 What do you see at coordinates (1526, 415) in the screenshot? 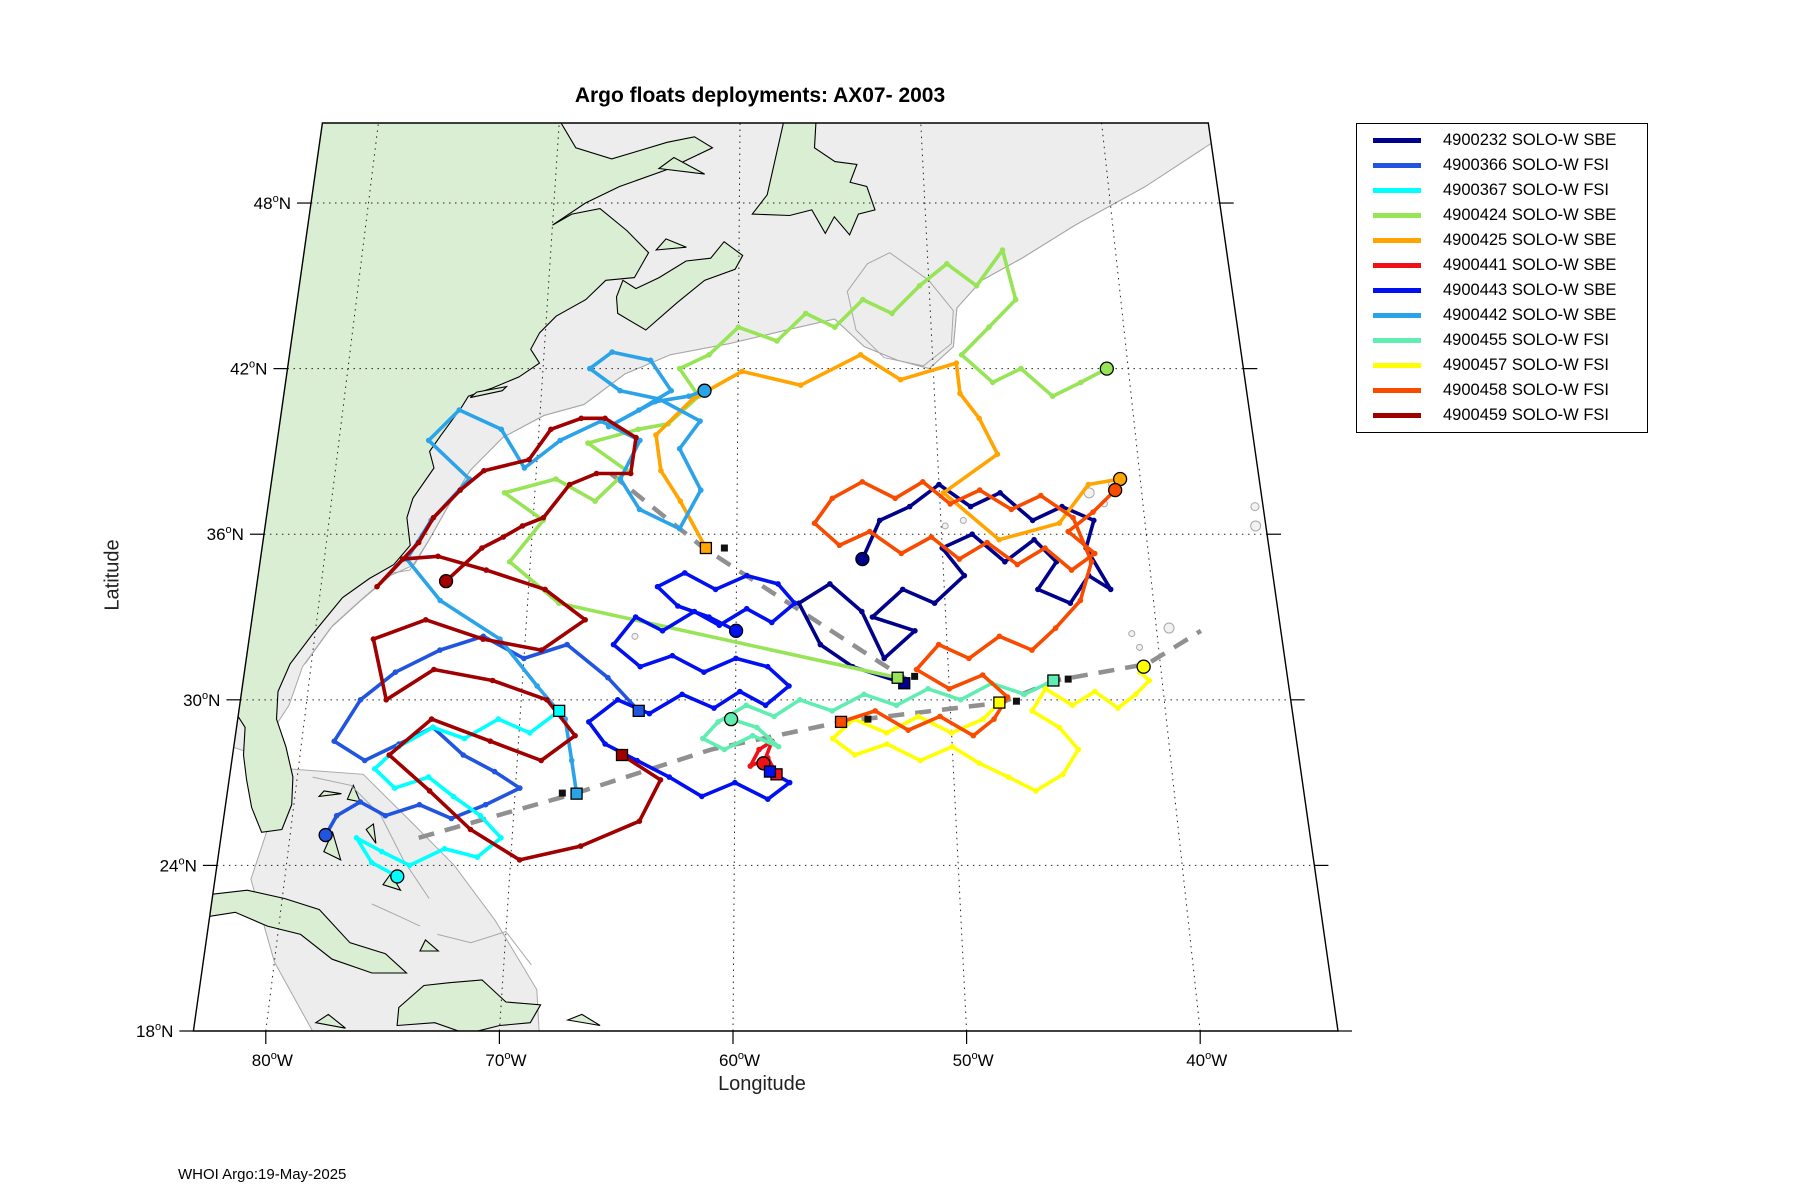
I see `legend-label: 4900459 SOLO-W FSI` at bounding box center [1526, 415].